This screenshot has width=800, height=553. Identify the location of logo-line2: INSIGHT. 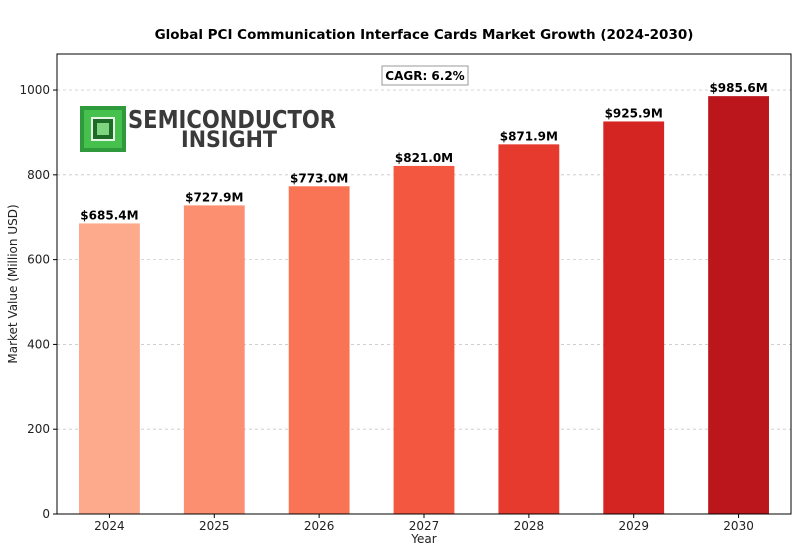
(229, 140).